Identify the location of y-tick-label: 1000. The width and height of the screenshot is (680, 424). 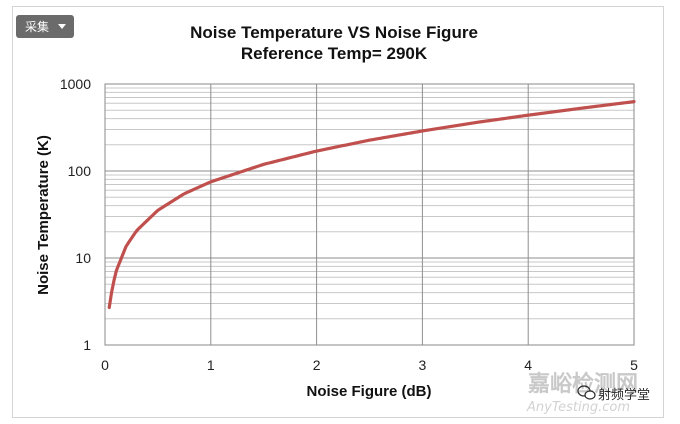
(75, 84).